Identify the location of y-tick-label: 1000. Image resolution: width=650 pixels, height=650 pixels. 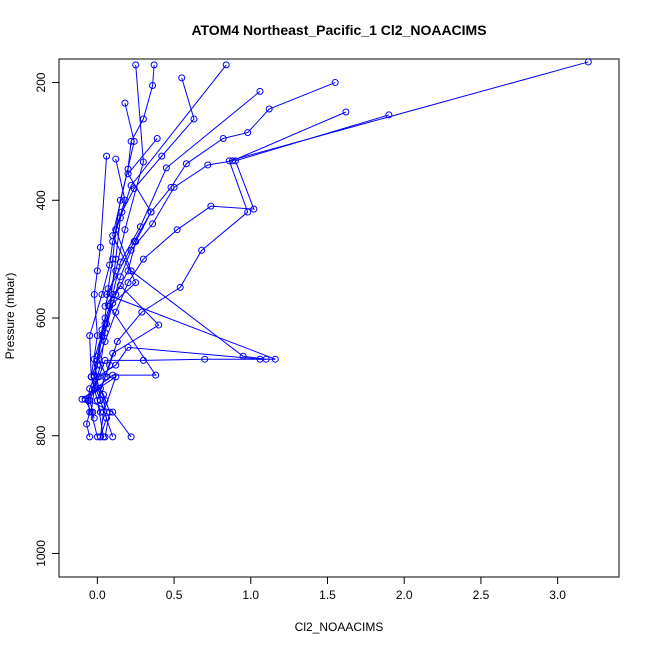
(41, 553).